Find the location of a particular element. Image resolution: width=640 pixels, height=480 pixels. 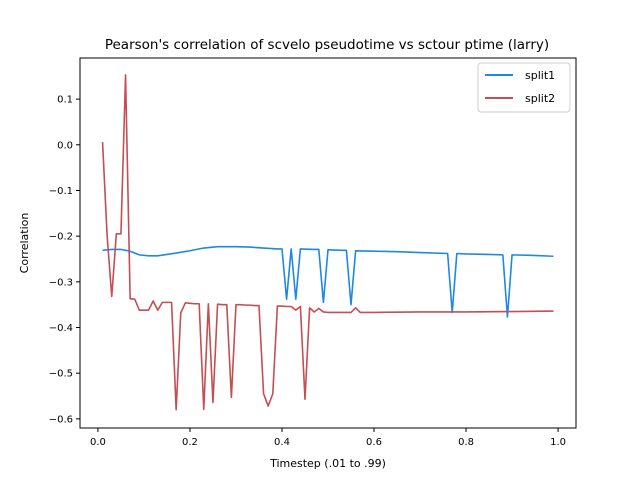

x-tick-label: 0.0 is located at coordinates (98, 442).